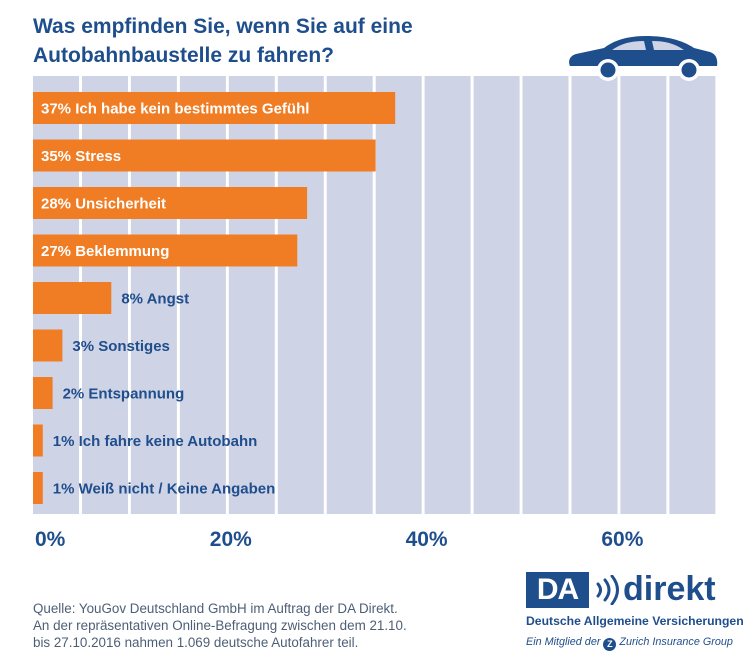 This screenshot has width=746, height=665. I want to click on logo-tagline: Deutsche Allgemeine Versicherungen, so click(635, 621).